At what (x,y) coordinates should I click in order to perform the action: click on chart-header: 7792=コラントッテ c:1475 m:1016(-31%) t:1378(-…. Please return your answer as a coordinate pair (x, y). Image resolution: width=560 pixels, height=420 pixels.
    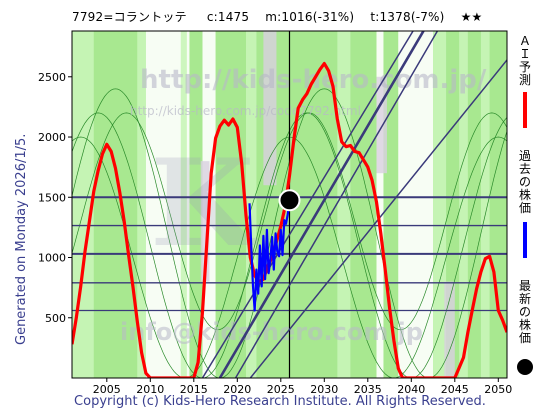
    Looking at the image, I should click on (292, 16).